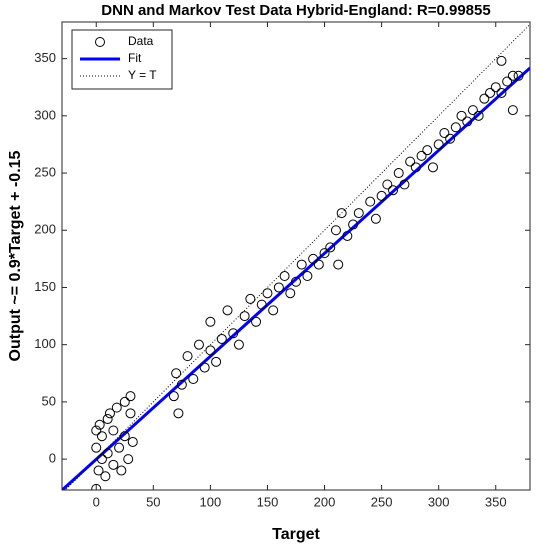 The width and height of the screenshot is (550, 555). What do you see at coordinates (45, 57) in the screenshot?
I see `y-tick-label: 350` at bounding box center [45, 57].